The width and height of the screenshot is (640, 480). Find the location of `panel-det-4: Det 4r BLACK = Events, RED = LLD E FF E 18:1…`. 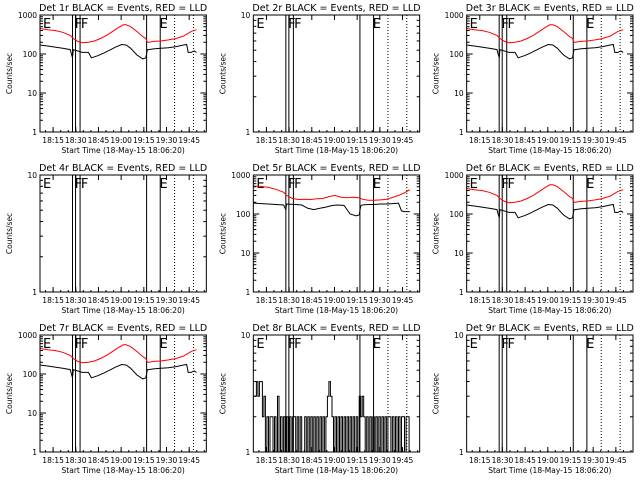

panel-det-4: Det 4r BLACK = Events, RED = LLD E FF E 18:1… is located at coordinates (106, 239).